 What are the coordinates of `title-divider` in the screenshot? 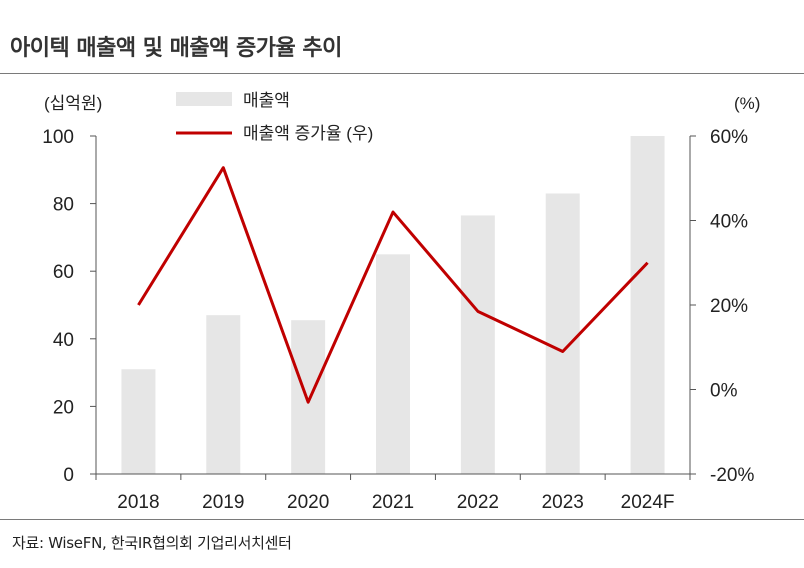 It's located at (402, 73).